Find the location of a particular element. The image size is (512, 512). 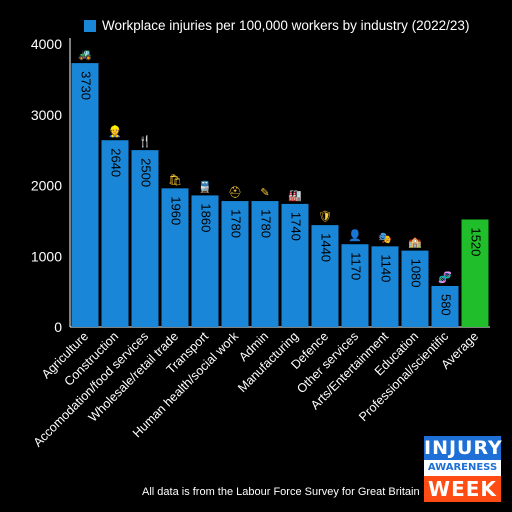

bar-value-label: 1860 is located at coordinates (206, 217).